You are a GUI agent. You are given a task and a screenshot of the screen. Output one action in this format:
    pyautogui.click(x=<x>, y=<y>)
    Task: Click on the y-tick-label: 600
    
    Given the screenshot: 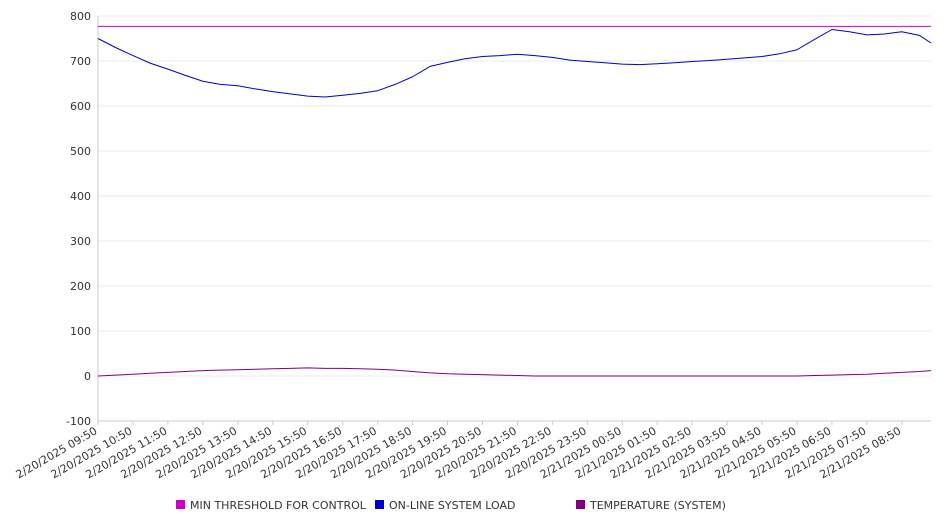 What is the action you would take?
    pyautogui.click(x=80, y=106)
    